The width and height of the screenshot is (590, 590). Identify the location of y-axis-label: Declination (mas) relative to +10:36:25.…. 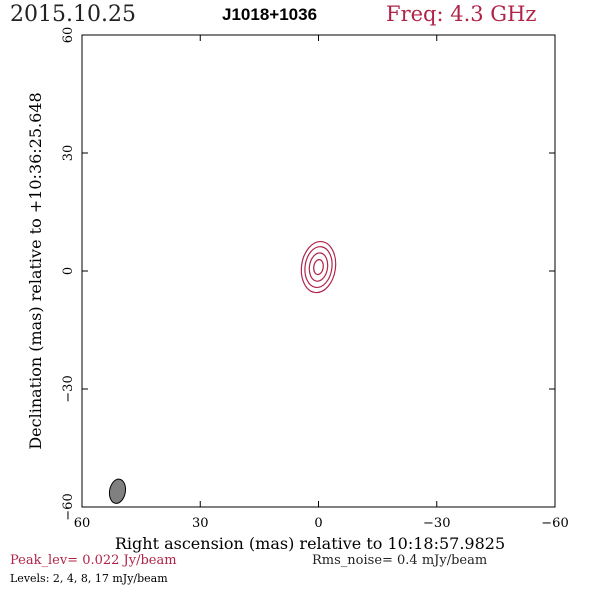
(35, 270).